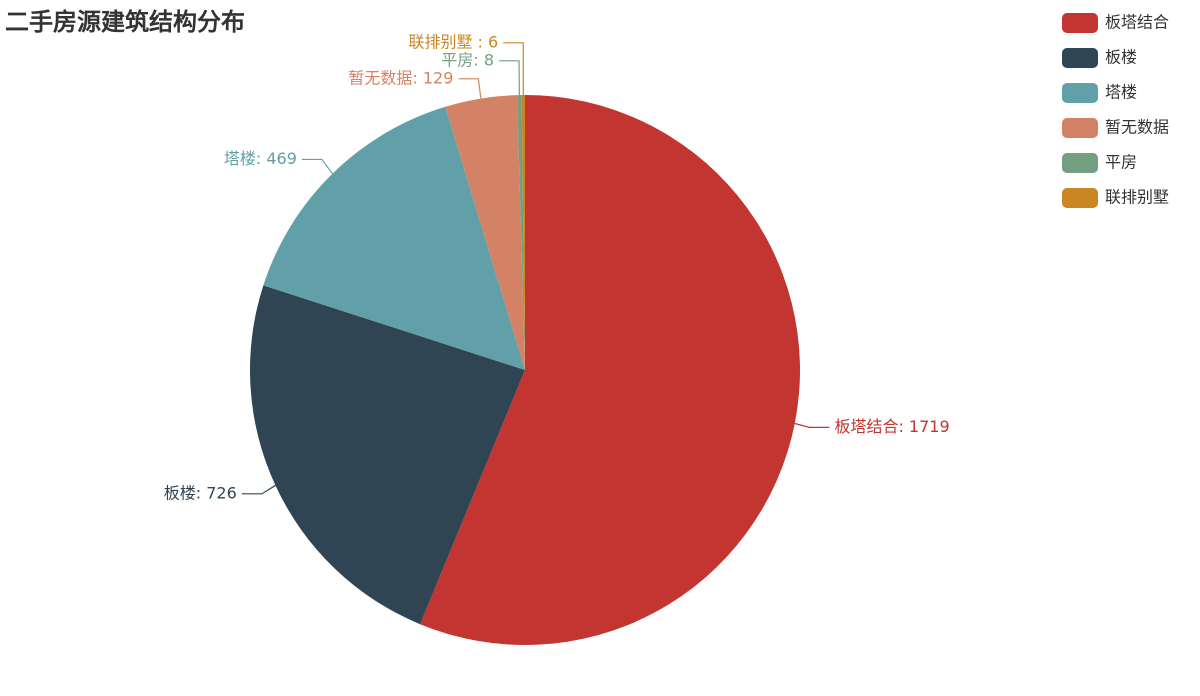  What do you see at coordinates (1121, 92) in the screenshot?
I see `legend-label: 塔楼` at bounding box center [1121, 92].